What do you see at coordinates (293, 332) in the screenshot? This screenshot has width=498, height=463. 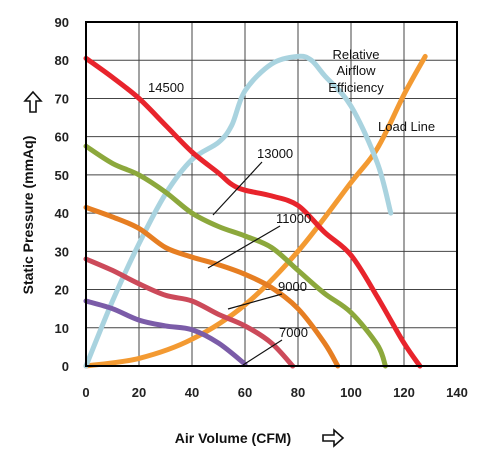 I see `curve-label-7000: 7000` at bounding box center [293, 332].